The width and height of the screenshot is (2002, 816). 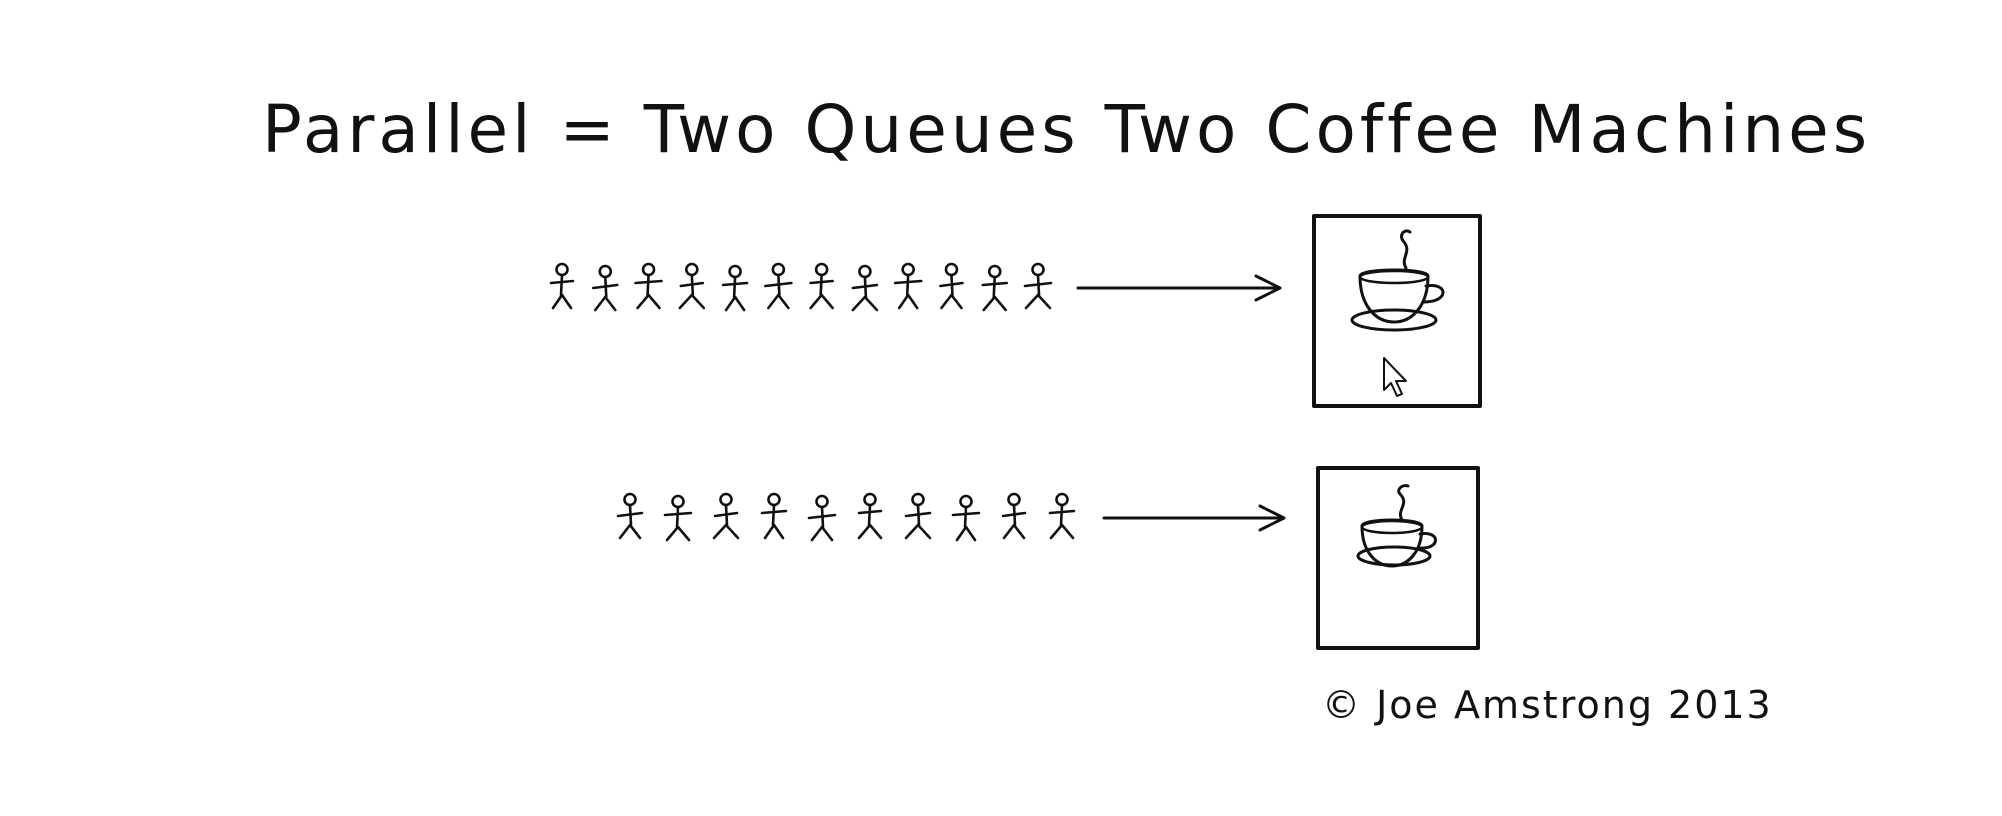 I want to click on credit-text: © Joe Amstrong 2013, so click(x=1547, y=705).